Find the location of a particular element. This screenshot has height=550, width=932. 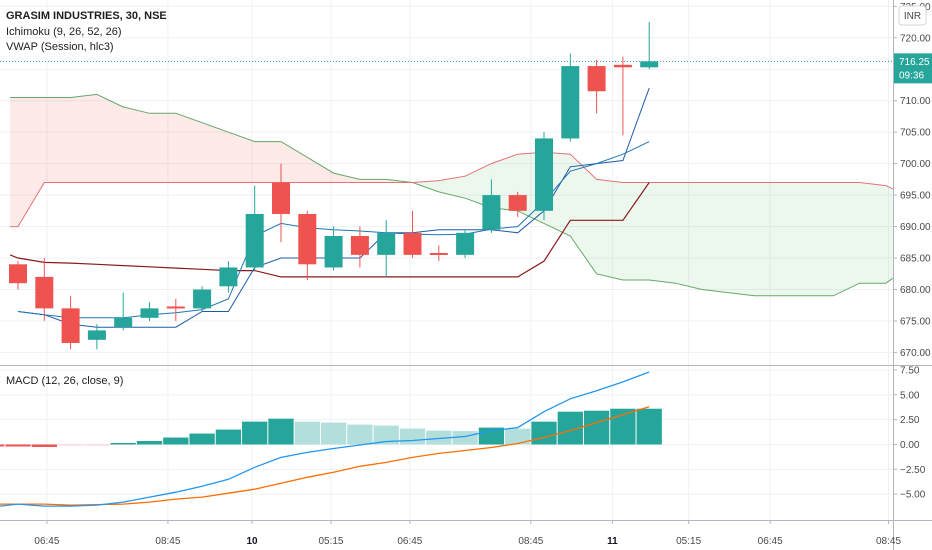

price-axis-label: 670.00 is located at coordinates (915, 353).